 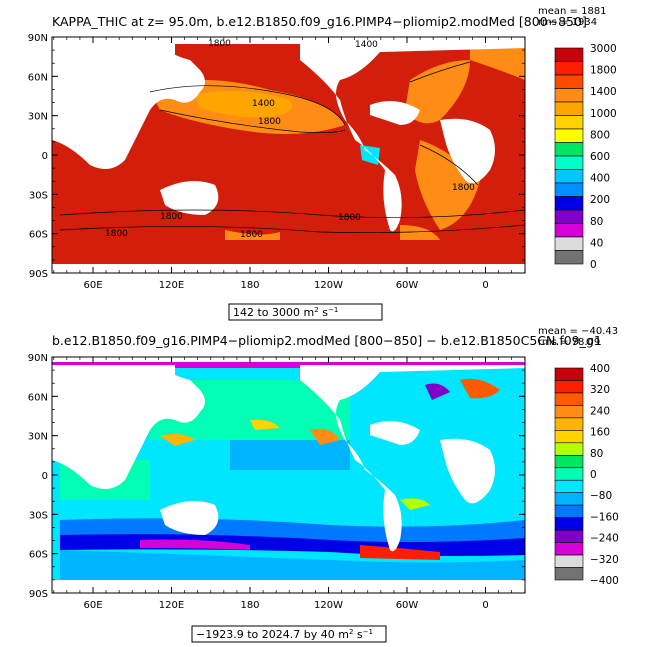 What do you see at coordinates (572, 11) in the screenshot?
I see `panel-top-mean: mean = 1881` at bounding box center [572, 11].